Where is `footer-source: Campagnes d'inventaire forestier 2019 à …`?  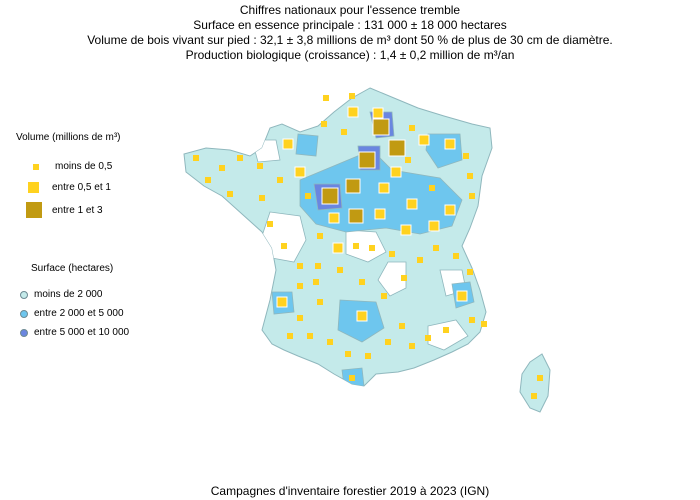
footer-source: Campagnes d'inventaire forestier 2019 à … is located at coordinates (350, 491).